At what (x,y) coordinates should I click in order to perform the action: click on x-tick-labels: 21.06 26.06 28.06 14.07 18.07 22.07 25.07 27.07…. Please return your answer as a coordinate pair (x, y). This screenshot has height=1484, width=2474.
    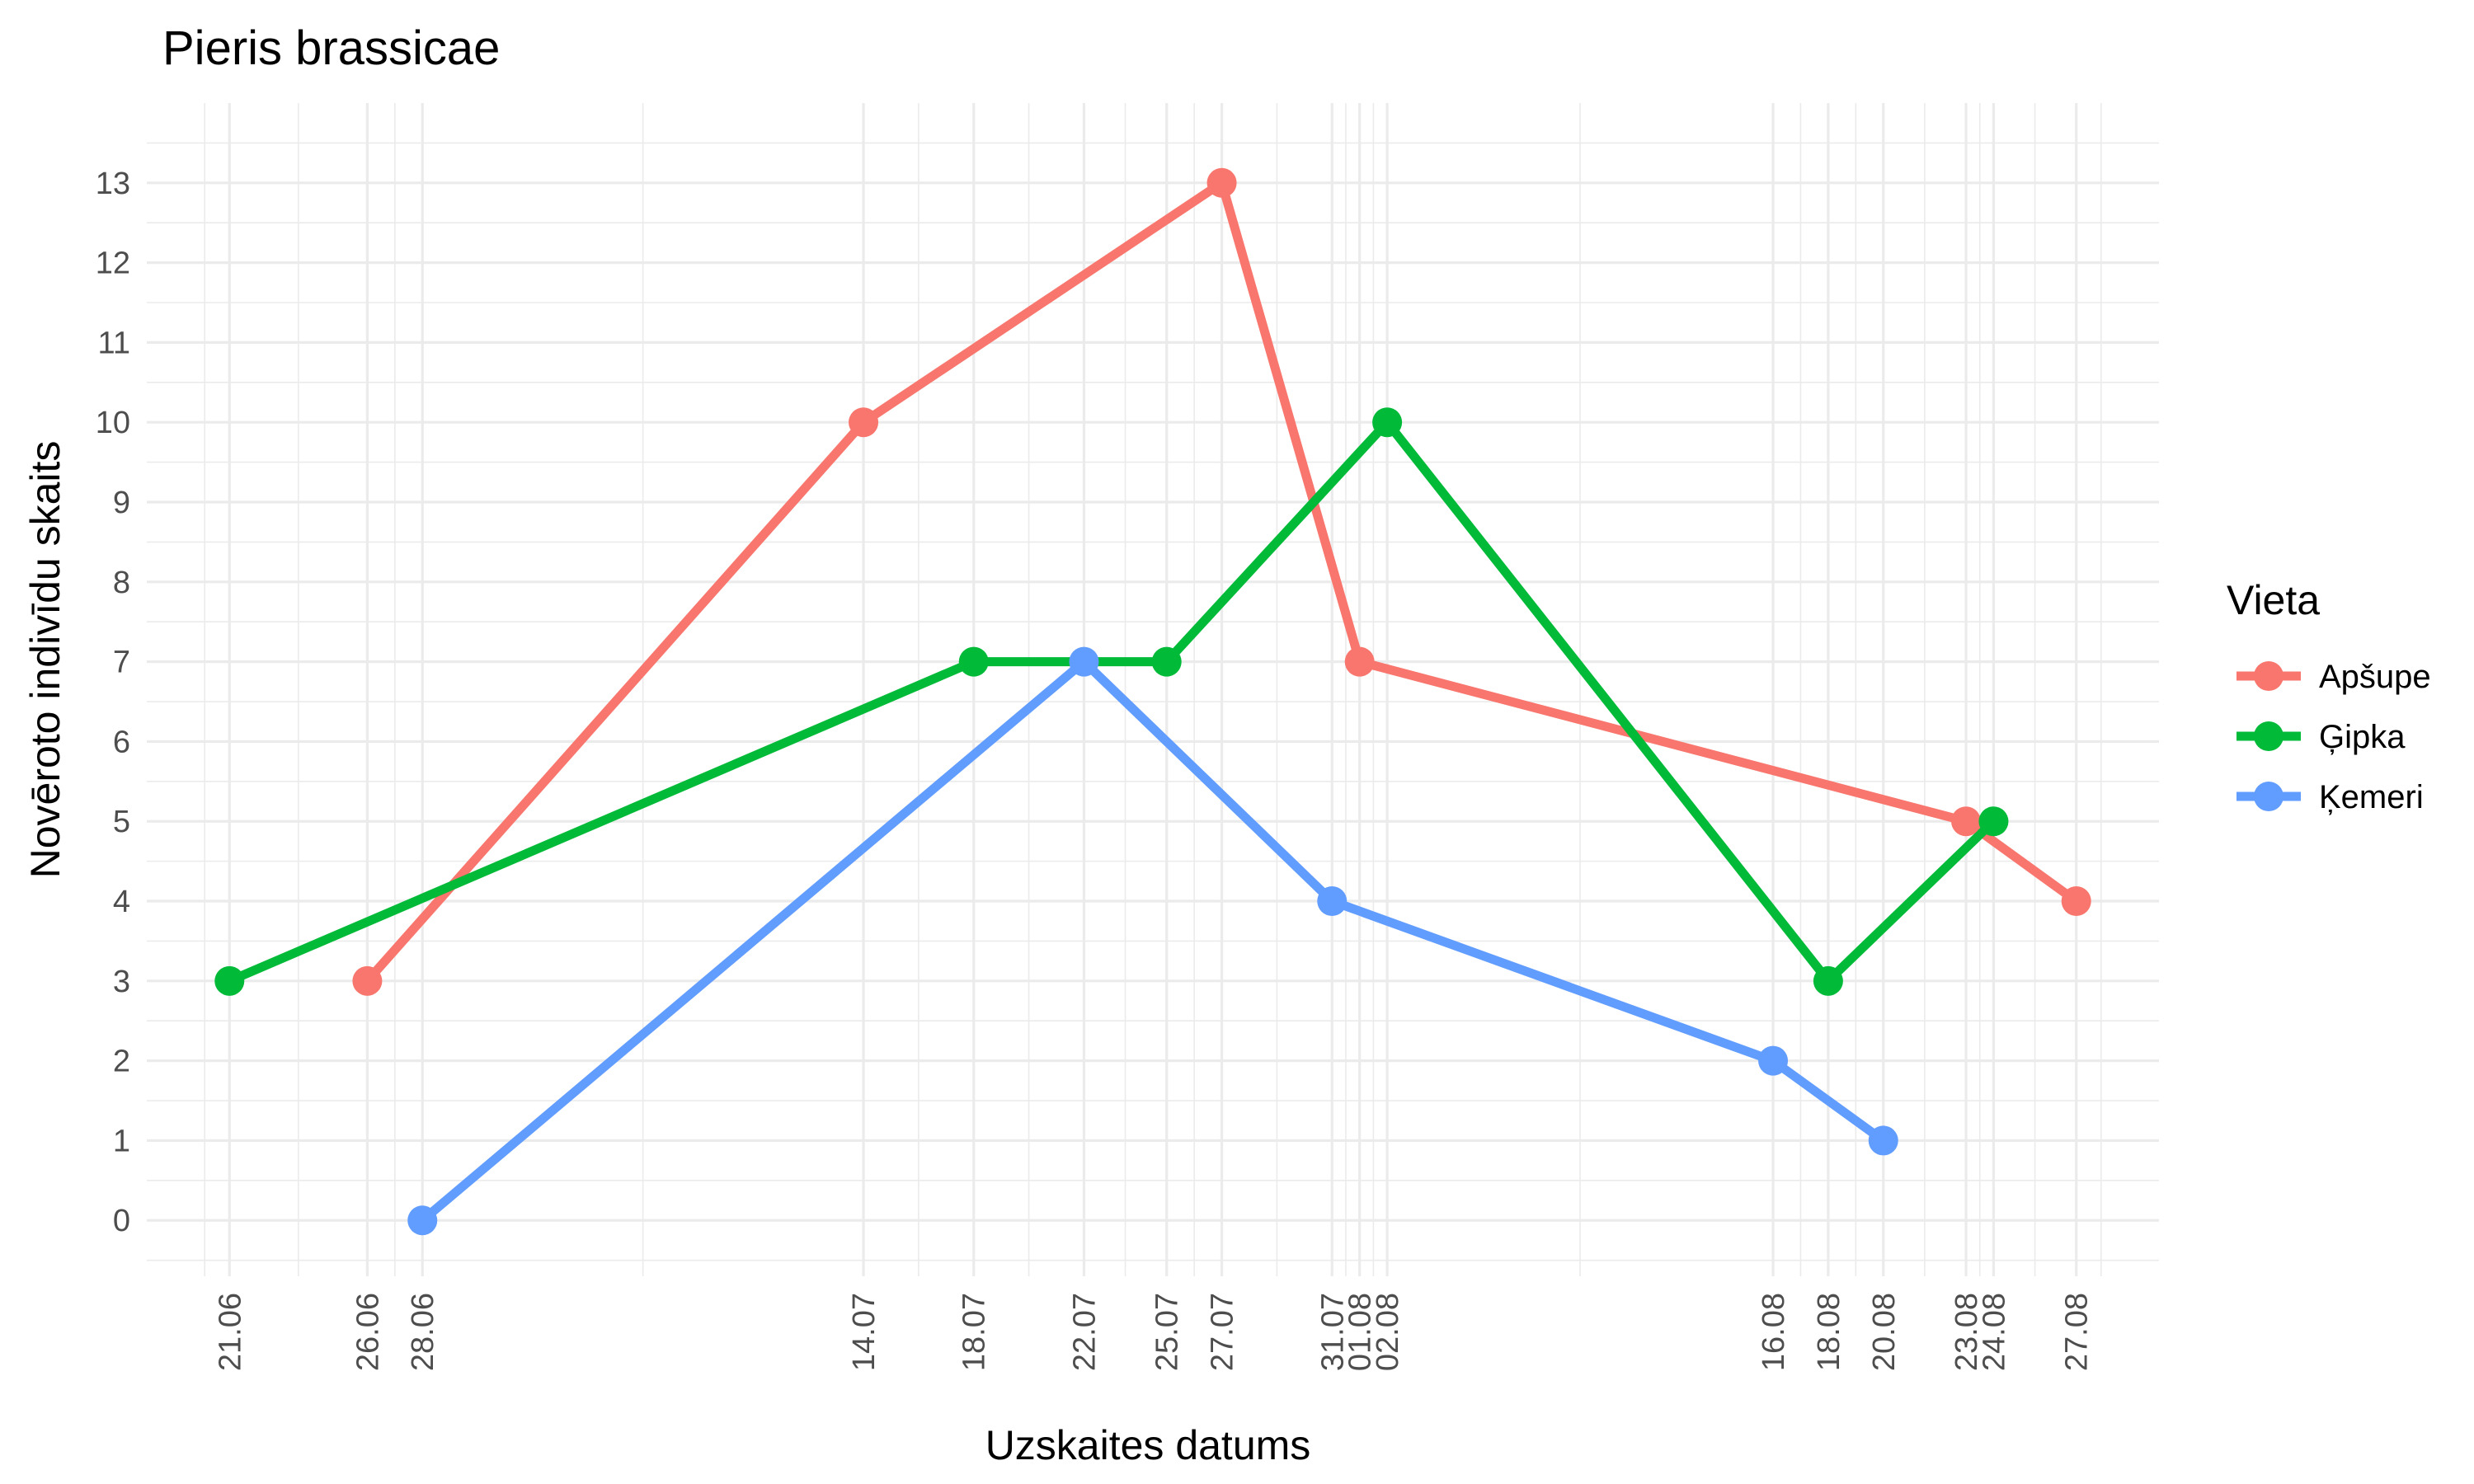
    Looking at the image, I should click on (1153, 1332).